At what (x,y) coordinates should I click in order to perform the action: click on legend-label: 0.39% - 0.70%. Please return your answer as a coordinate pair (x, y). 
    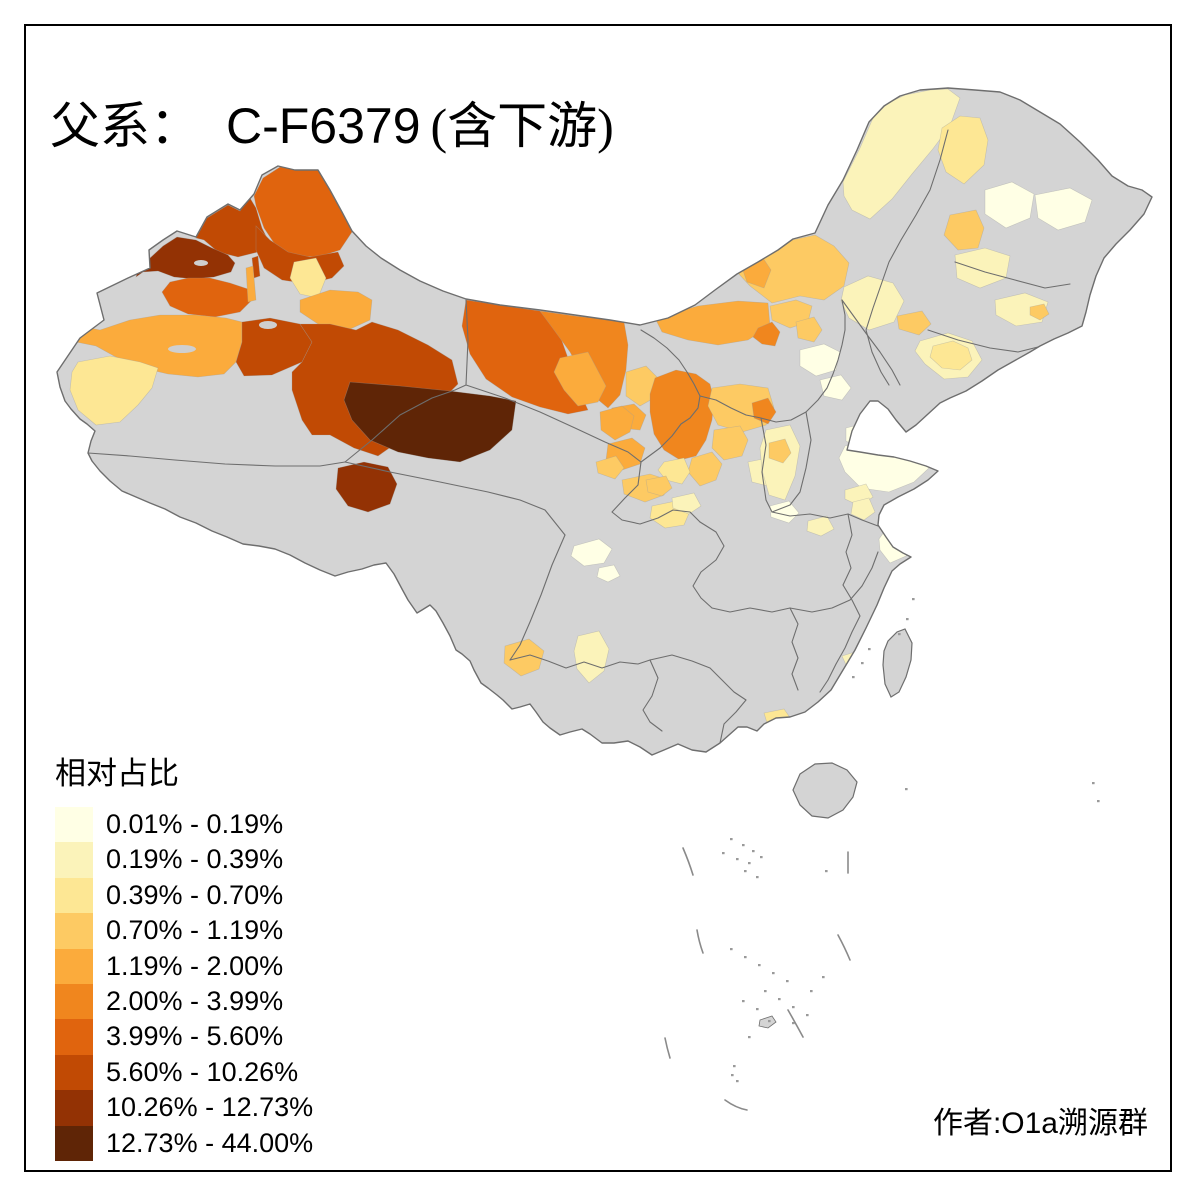
    Looking at the image, I should click on (195, 894).